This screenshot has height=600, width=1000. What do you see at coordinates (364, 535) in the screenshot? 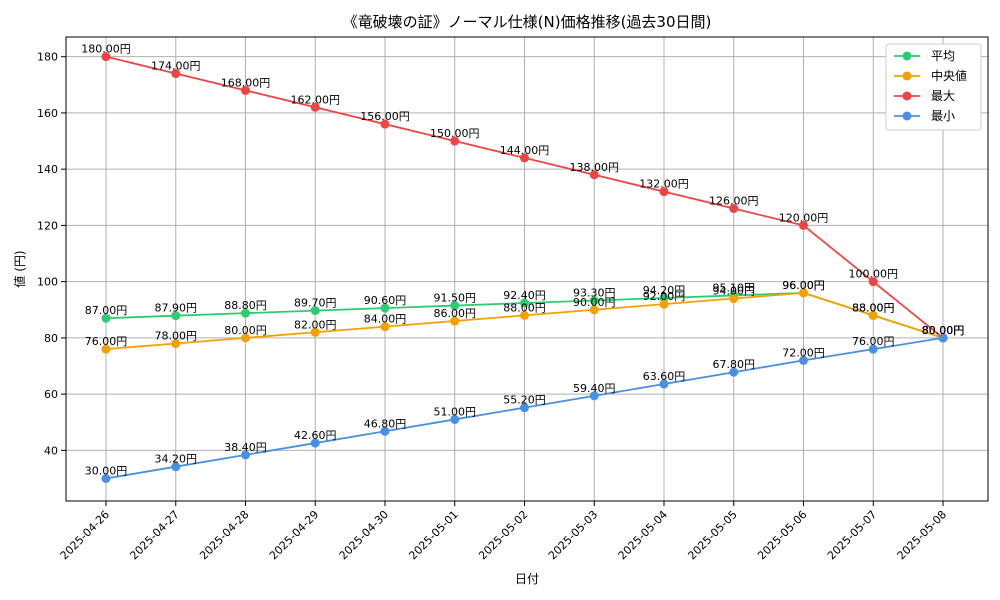
I see `x-tick-label: 2025-04-30` at bounding box center [364, 535].